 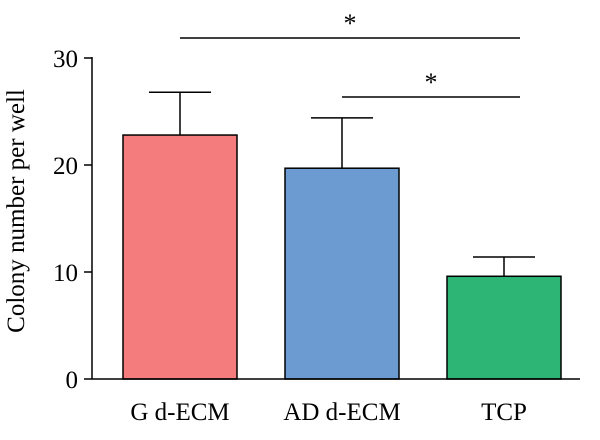 I want to click on y-tick-label: 0, so click(x=72, y=380).